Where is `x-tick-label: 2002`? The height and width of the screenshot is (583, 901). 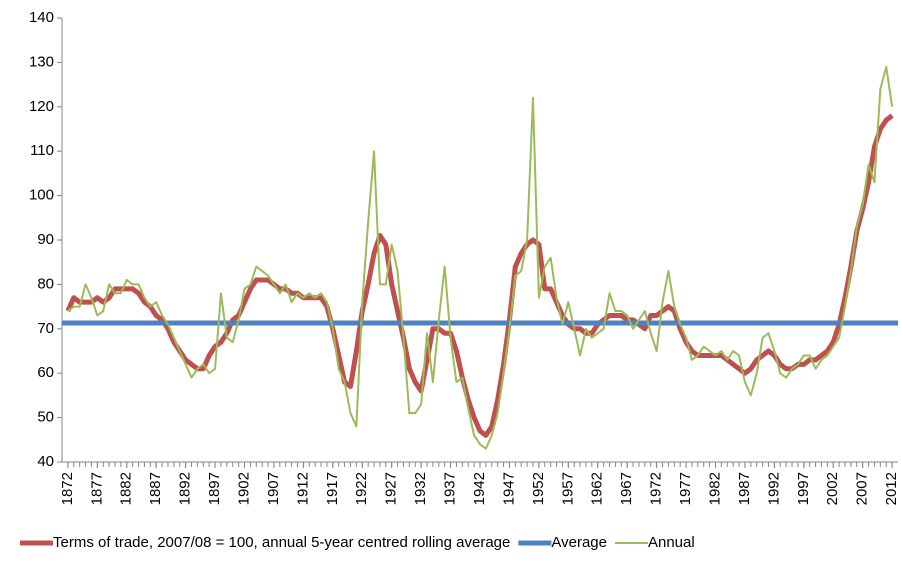 x-tick-label: 2002 is located at coordinates (832, 488).